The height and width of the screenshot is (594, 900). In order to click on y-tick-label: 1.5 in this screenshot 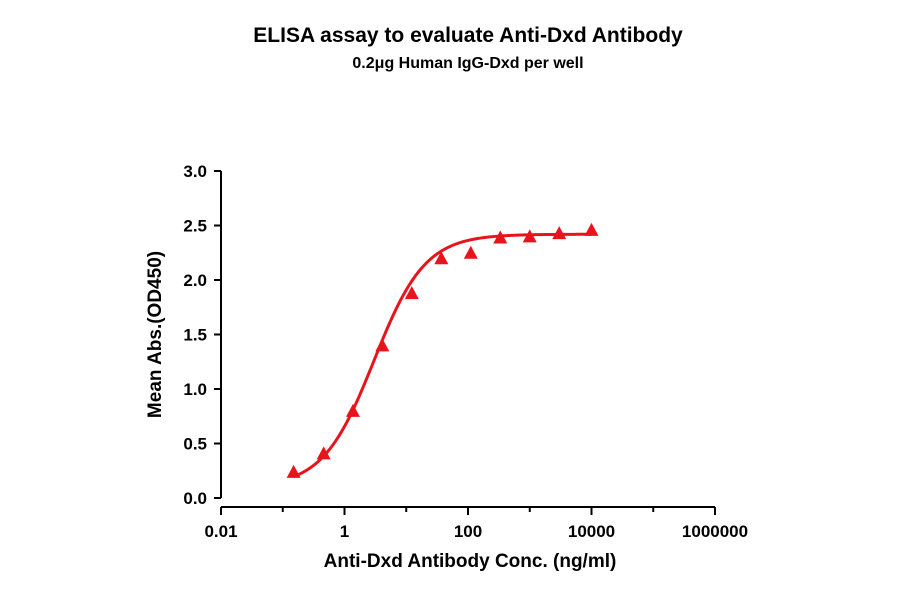, I will do `click(195, 335)`.